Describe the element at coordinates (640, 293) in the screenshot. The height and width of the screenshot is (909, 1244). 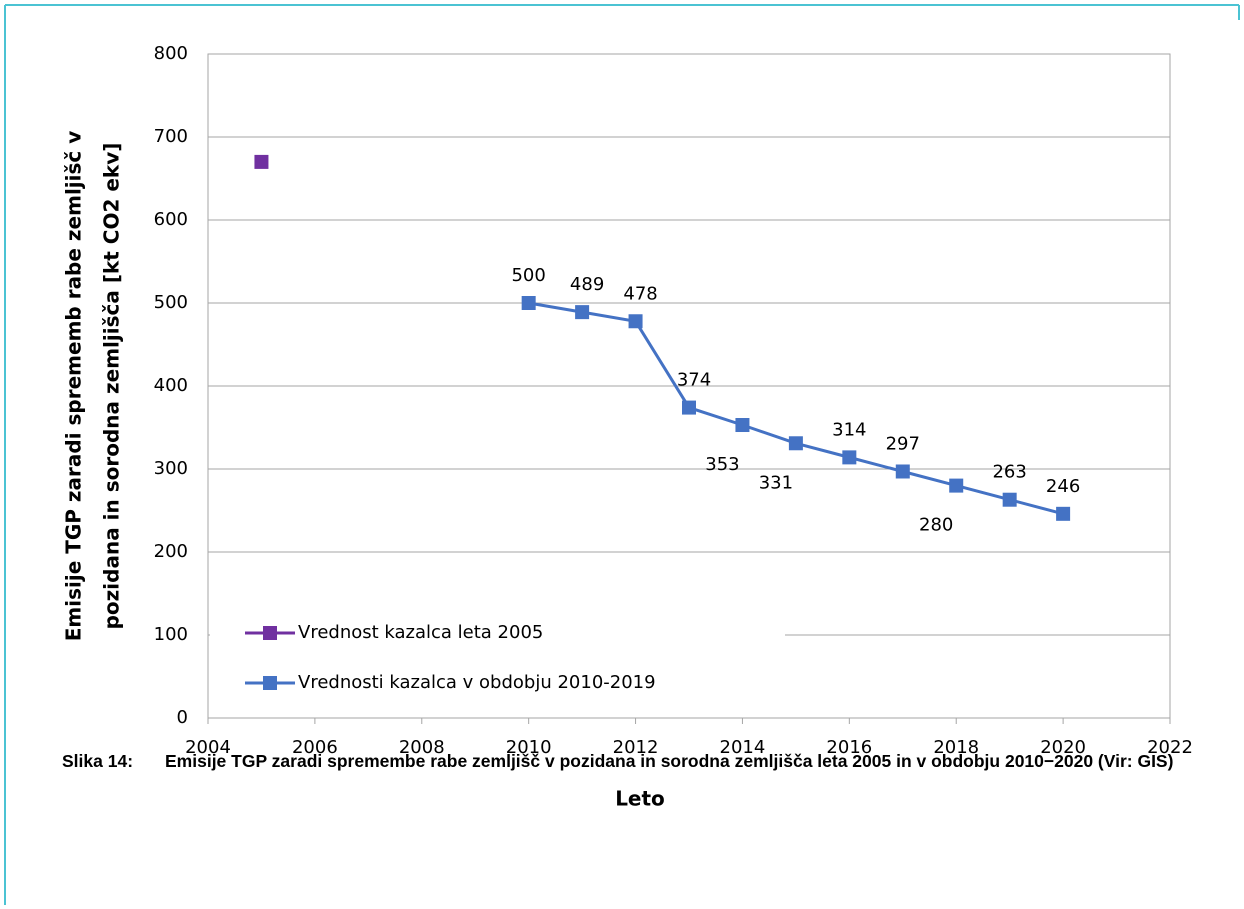
I see `data-label: 478` at that location.